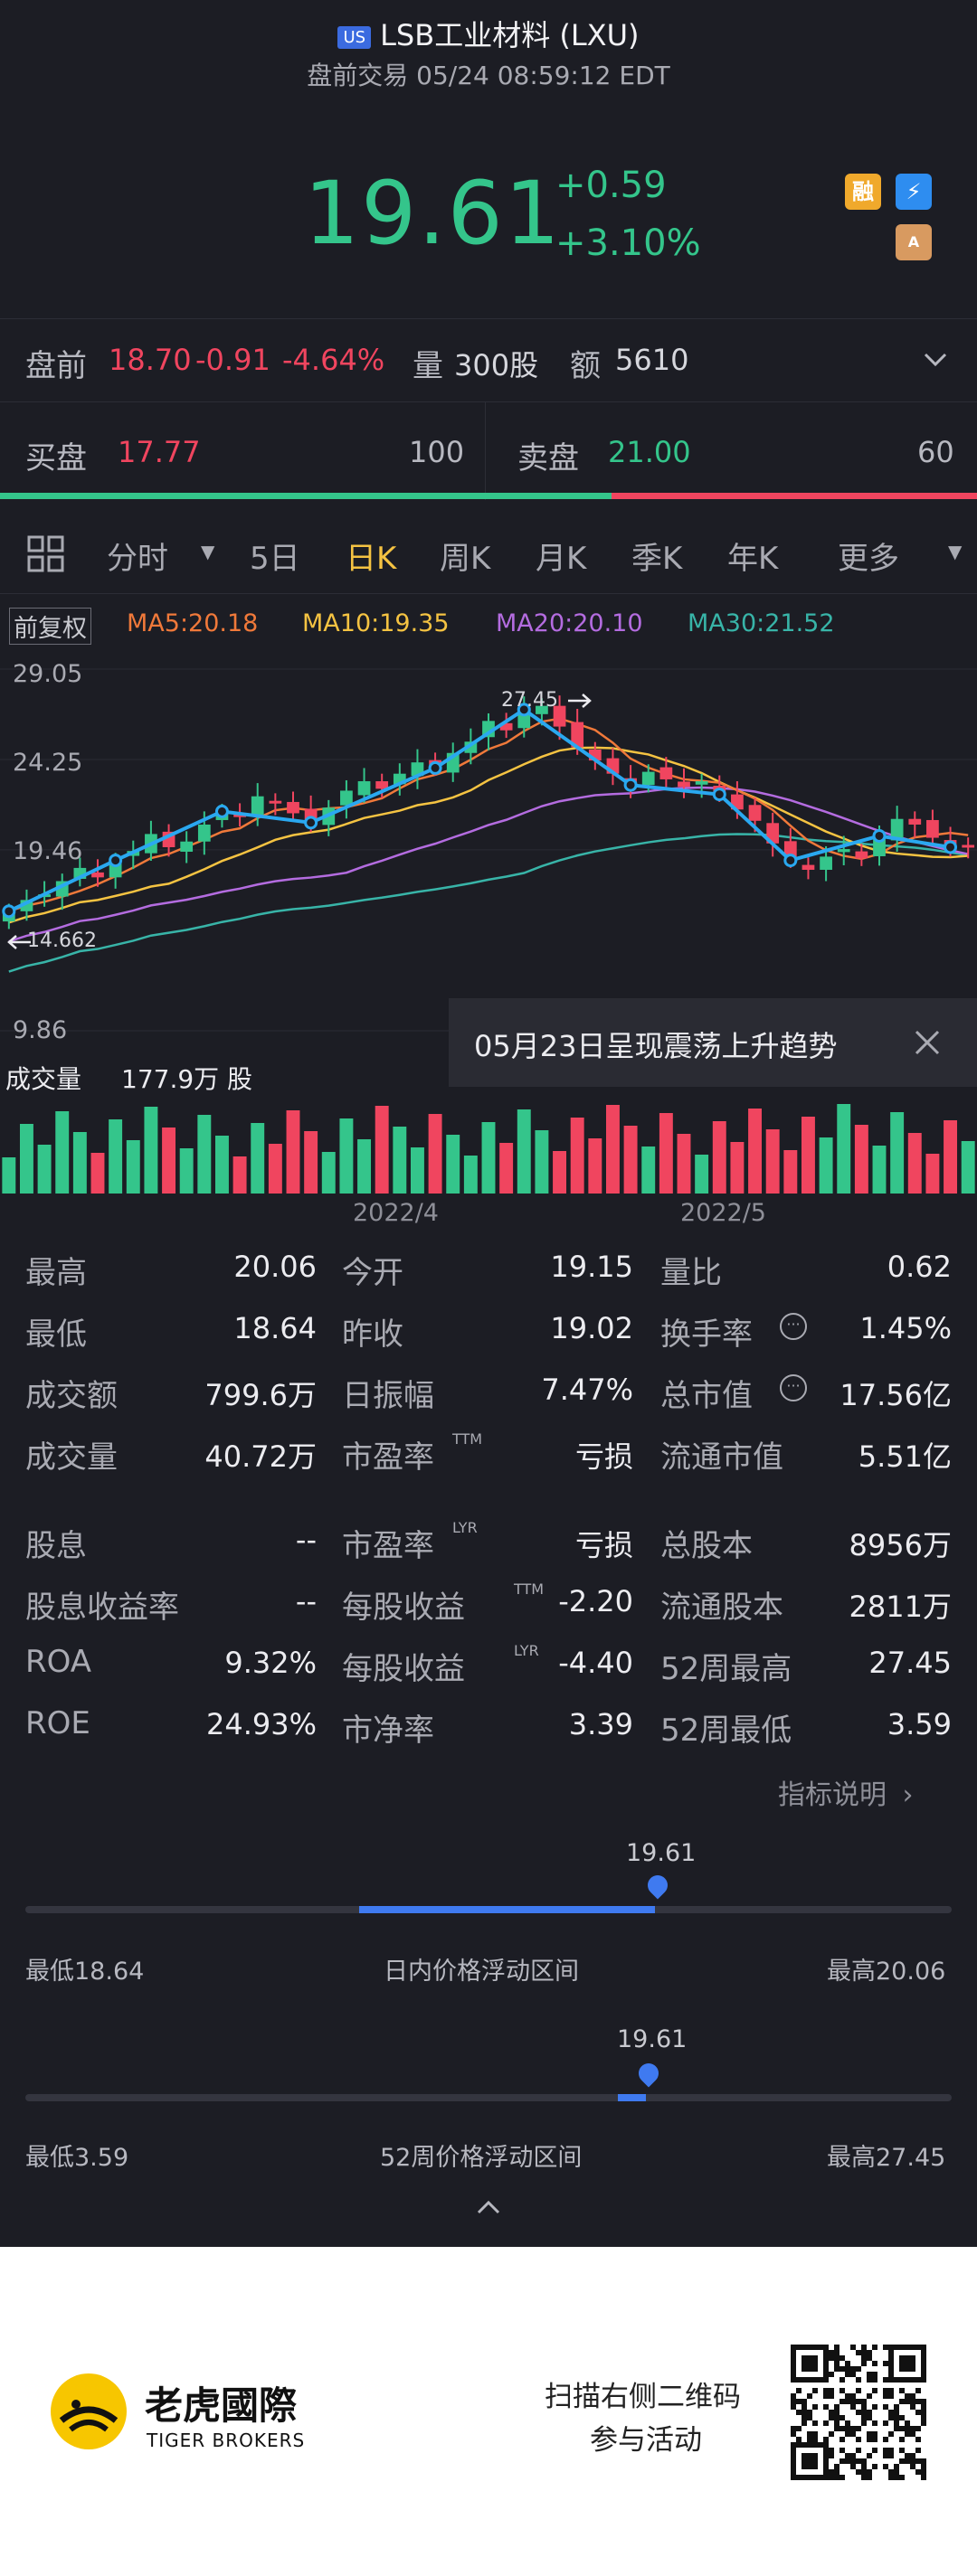 The width and height of the screenshot is (977, 2576). What do you see at coordinates (648, 2073) in the screenshot?
I see `week52-range-pin-icon` at bounding box center [648, 2073].